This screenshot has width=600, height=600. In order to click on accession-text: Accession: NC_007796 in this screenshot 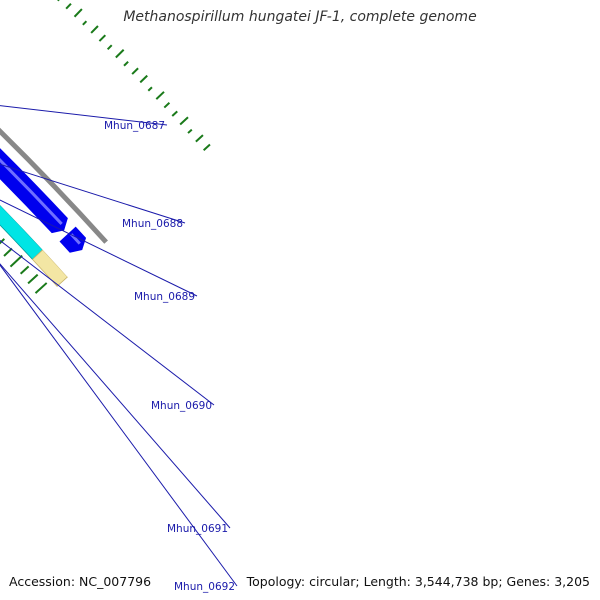, I will do `click(80, 581)`.